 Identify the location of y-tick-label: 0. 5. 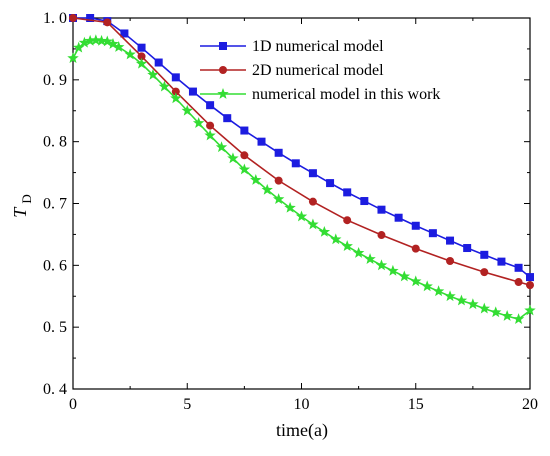
(55, 327).